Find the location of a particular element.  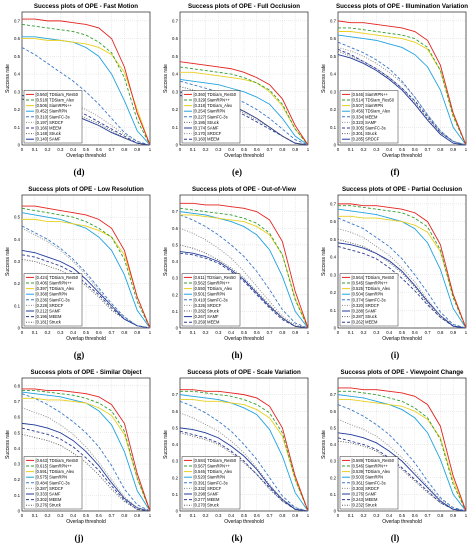

legend-entry: [0.368] SiamRPN is located at coordinates (52, 294).